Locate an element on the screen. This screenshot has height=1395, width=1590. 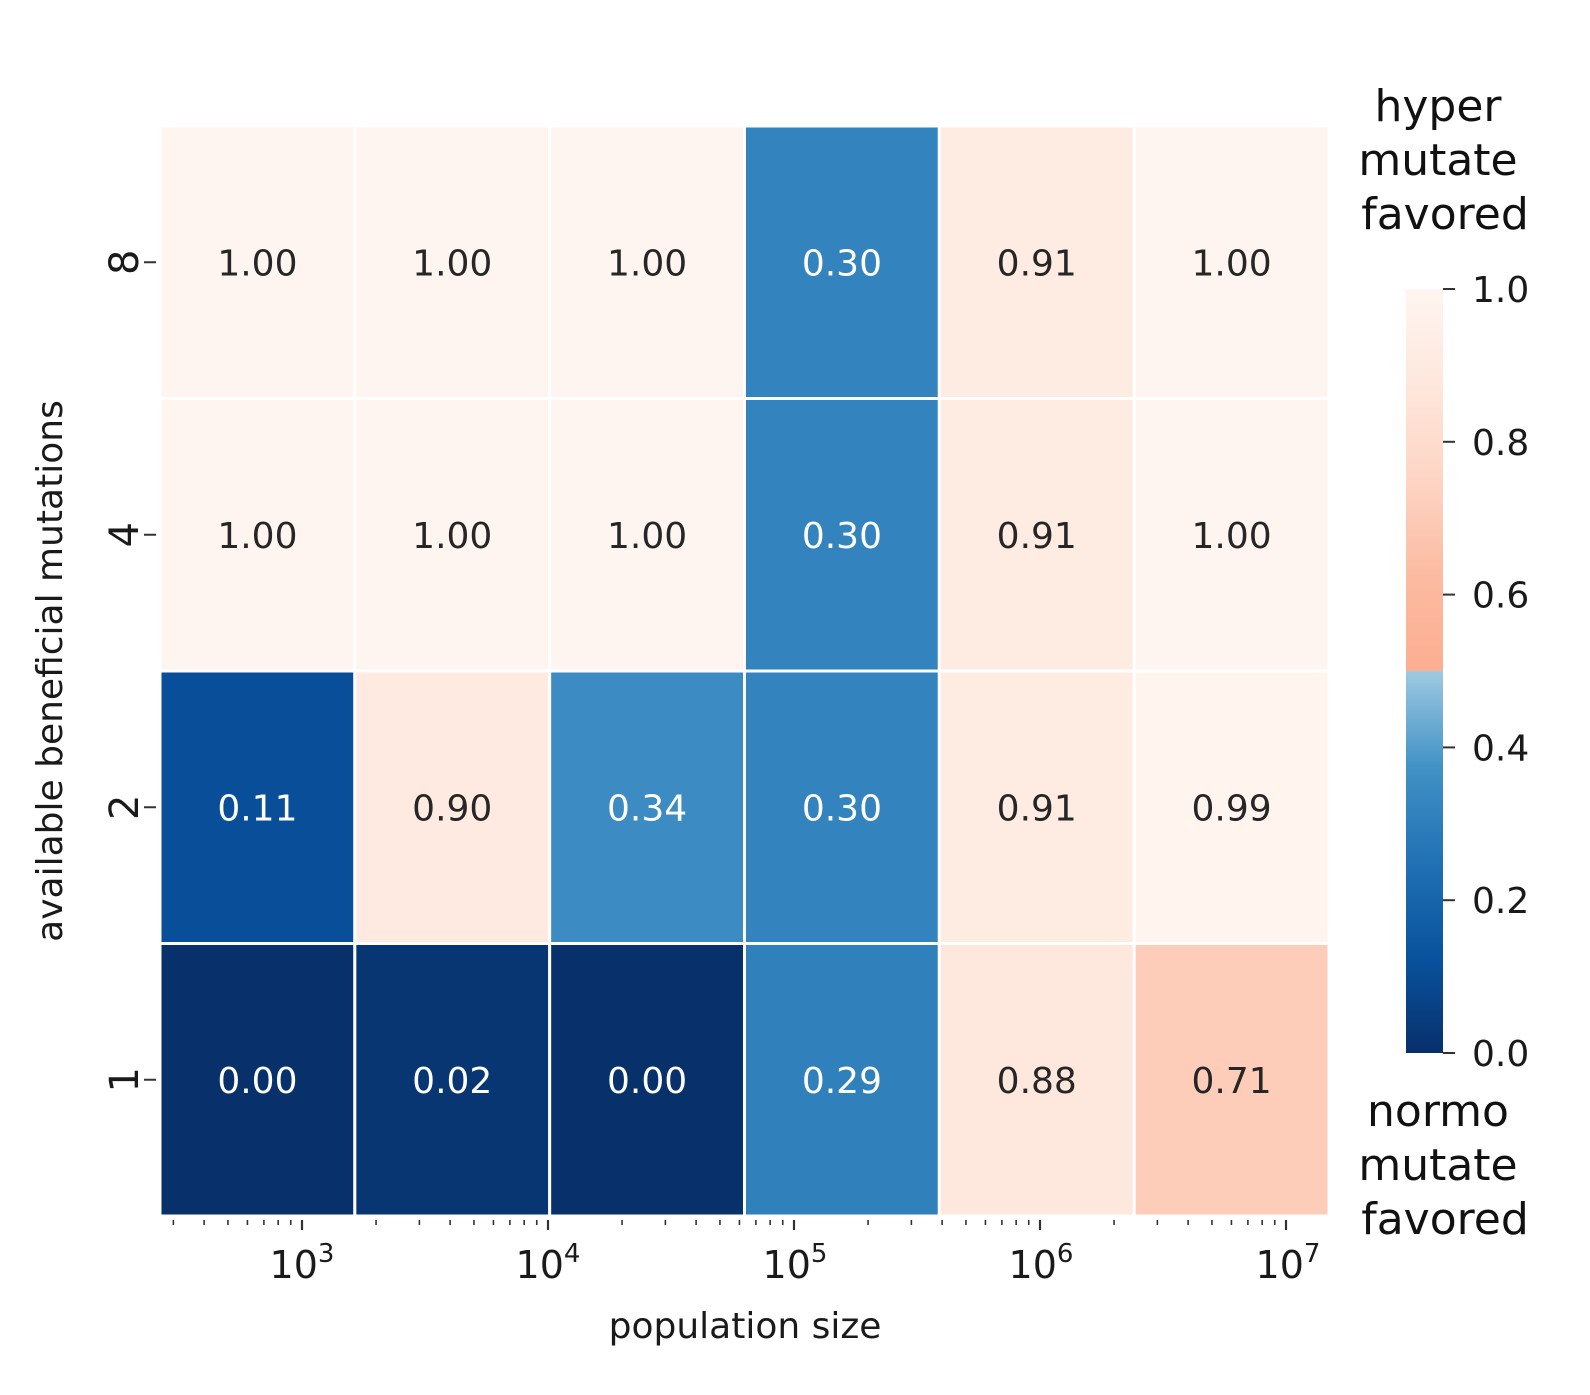
colorbar-gradient is located at coordinates (1424, 671).